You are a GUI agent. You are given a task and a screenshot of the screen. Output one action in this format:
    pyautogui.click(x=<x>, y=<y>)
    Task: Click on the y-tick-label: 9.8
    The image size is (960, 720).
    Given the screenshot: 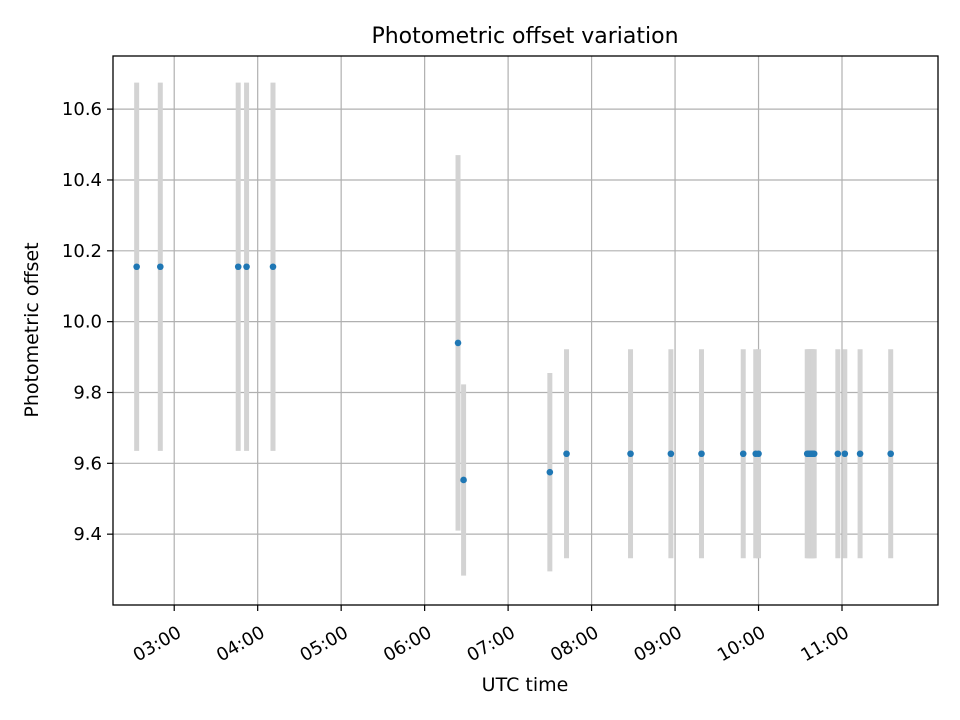 What is the action you would take?
    pyautogui.click(x=87, y=392)
    